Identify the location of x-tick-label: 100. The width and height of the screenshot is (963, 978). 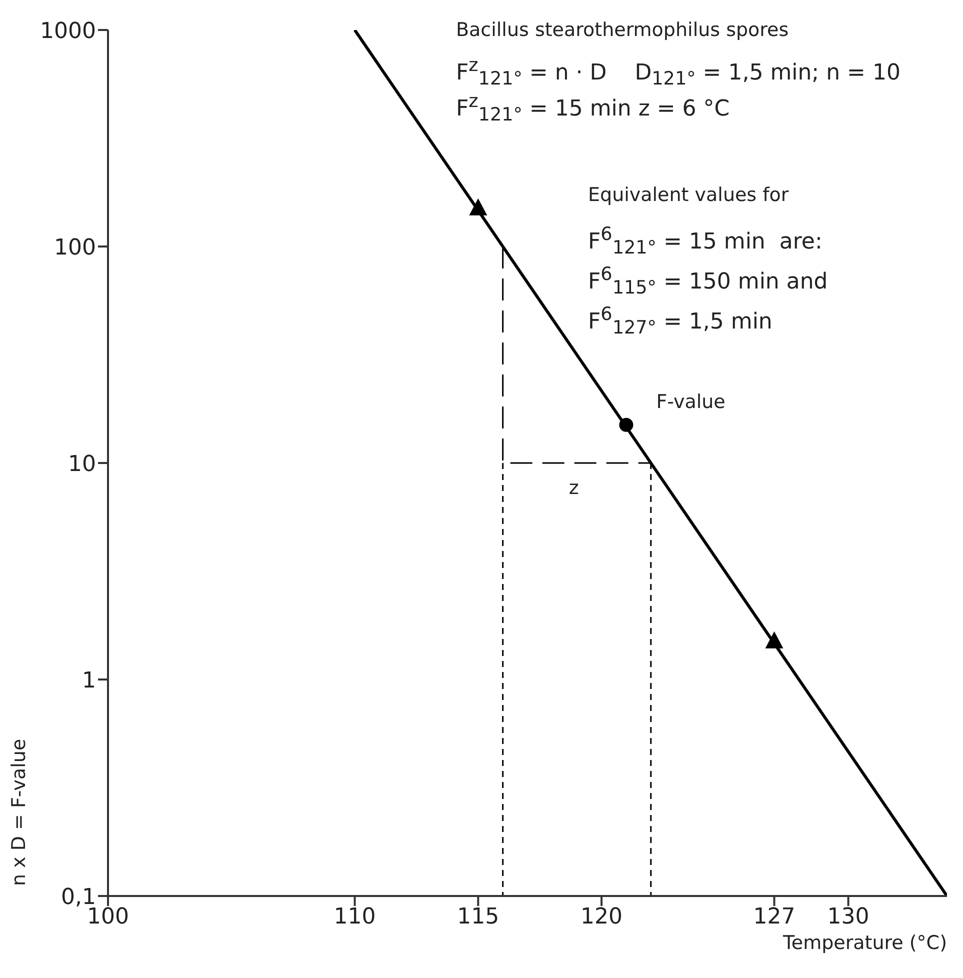
(108, 917).